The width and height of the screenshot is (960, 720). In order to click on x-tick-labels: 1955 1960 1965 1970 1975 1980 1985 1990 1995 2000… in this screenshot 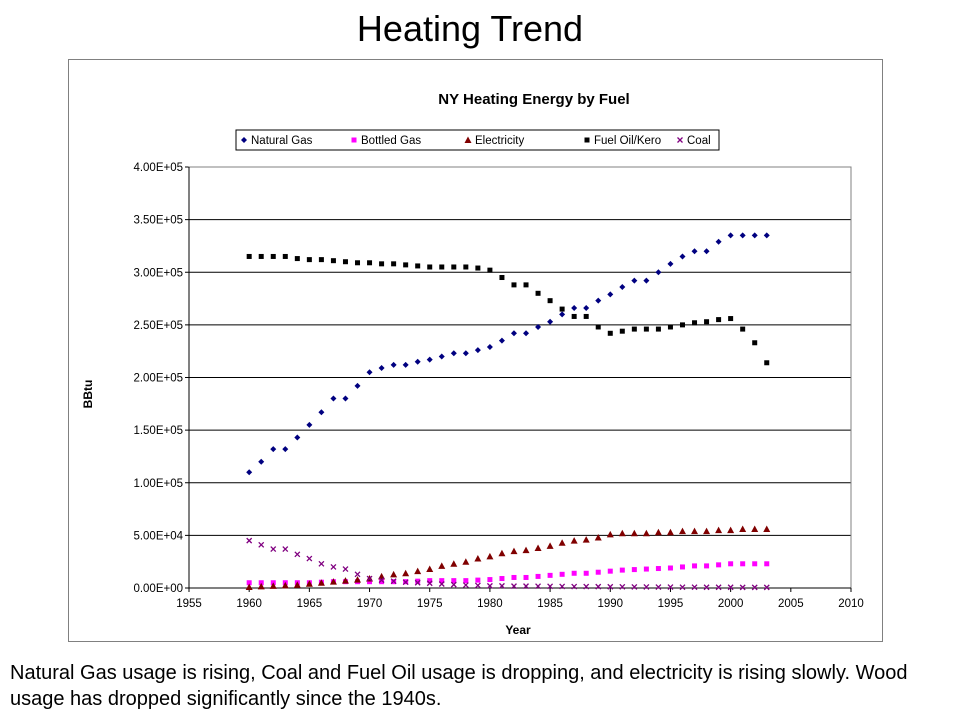, I will do `click(520, 599)`.